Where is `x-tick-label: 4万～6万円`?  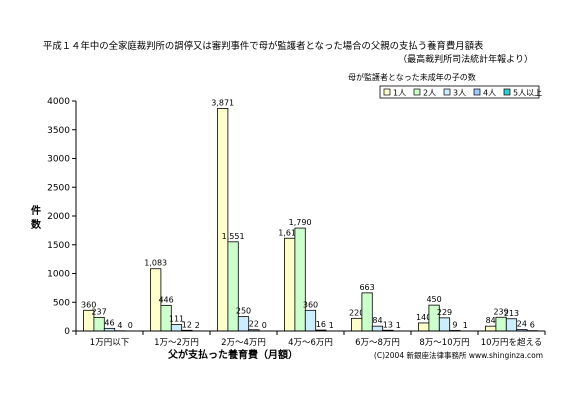
x-tick-label: 4万～6万円 is located at coordinates (310, 343).